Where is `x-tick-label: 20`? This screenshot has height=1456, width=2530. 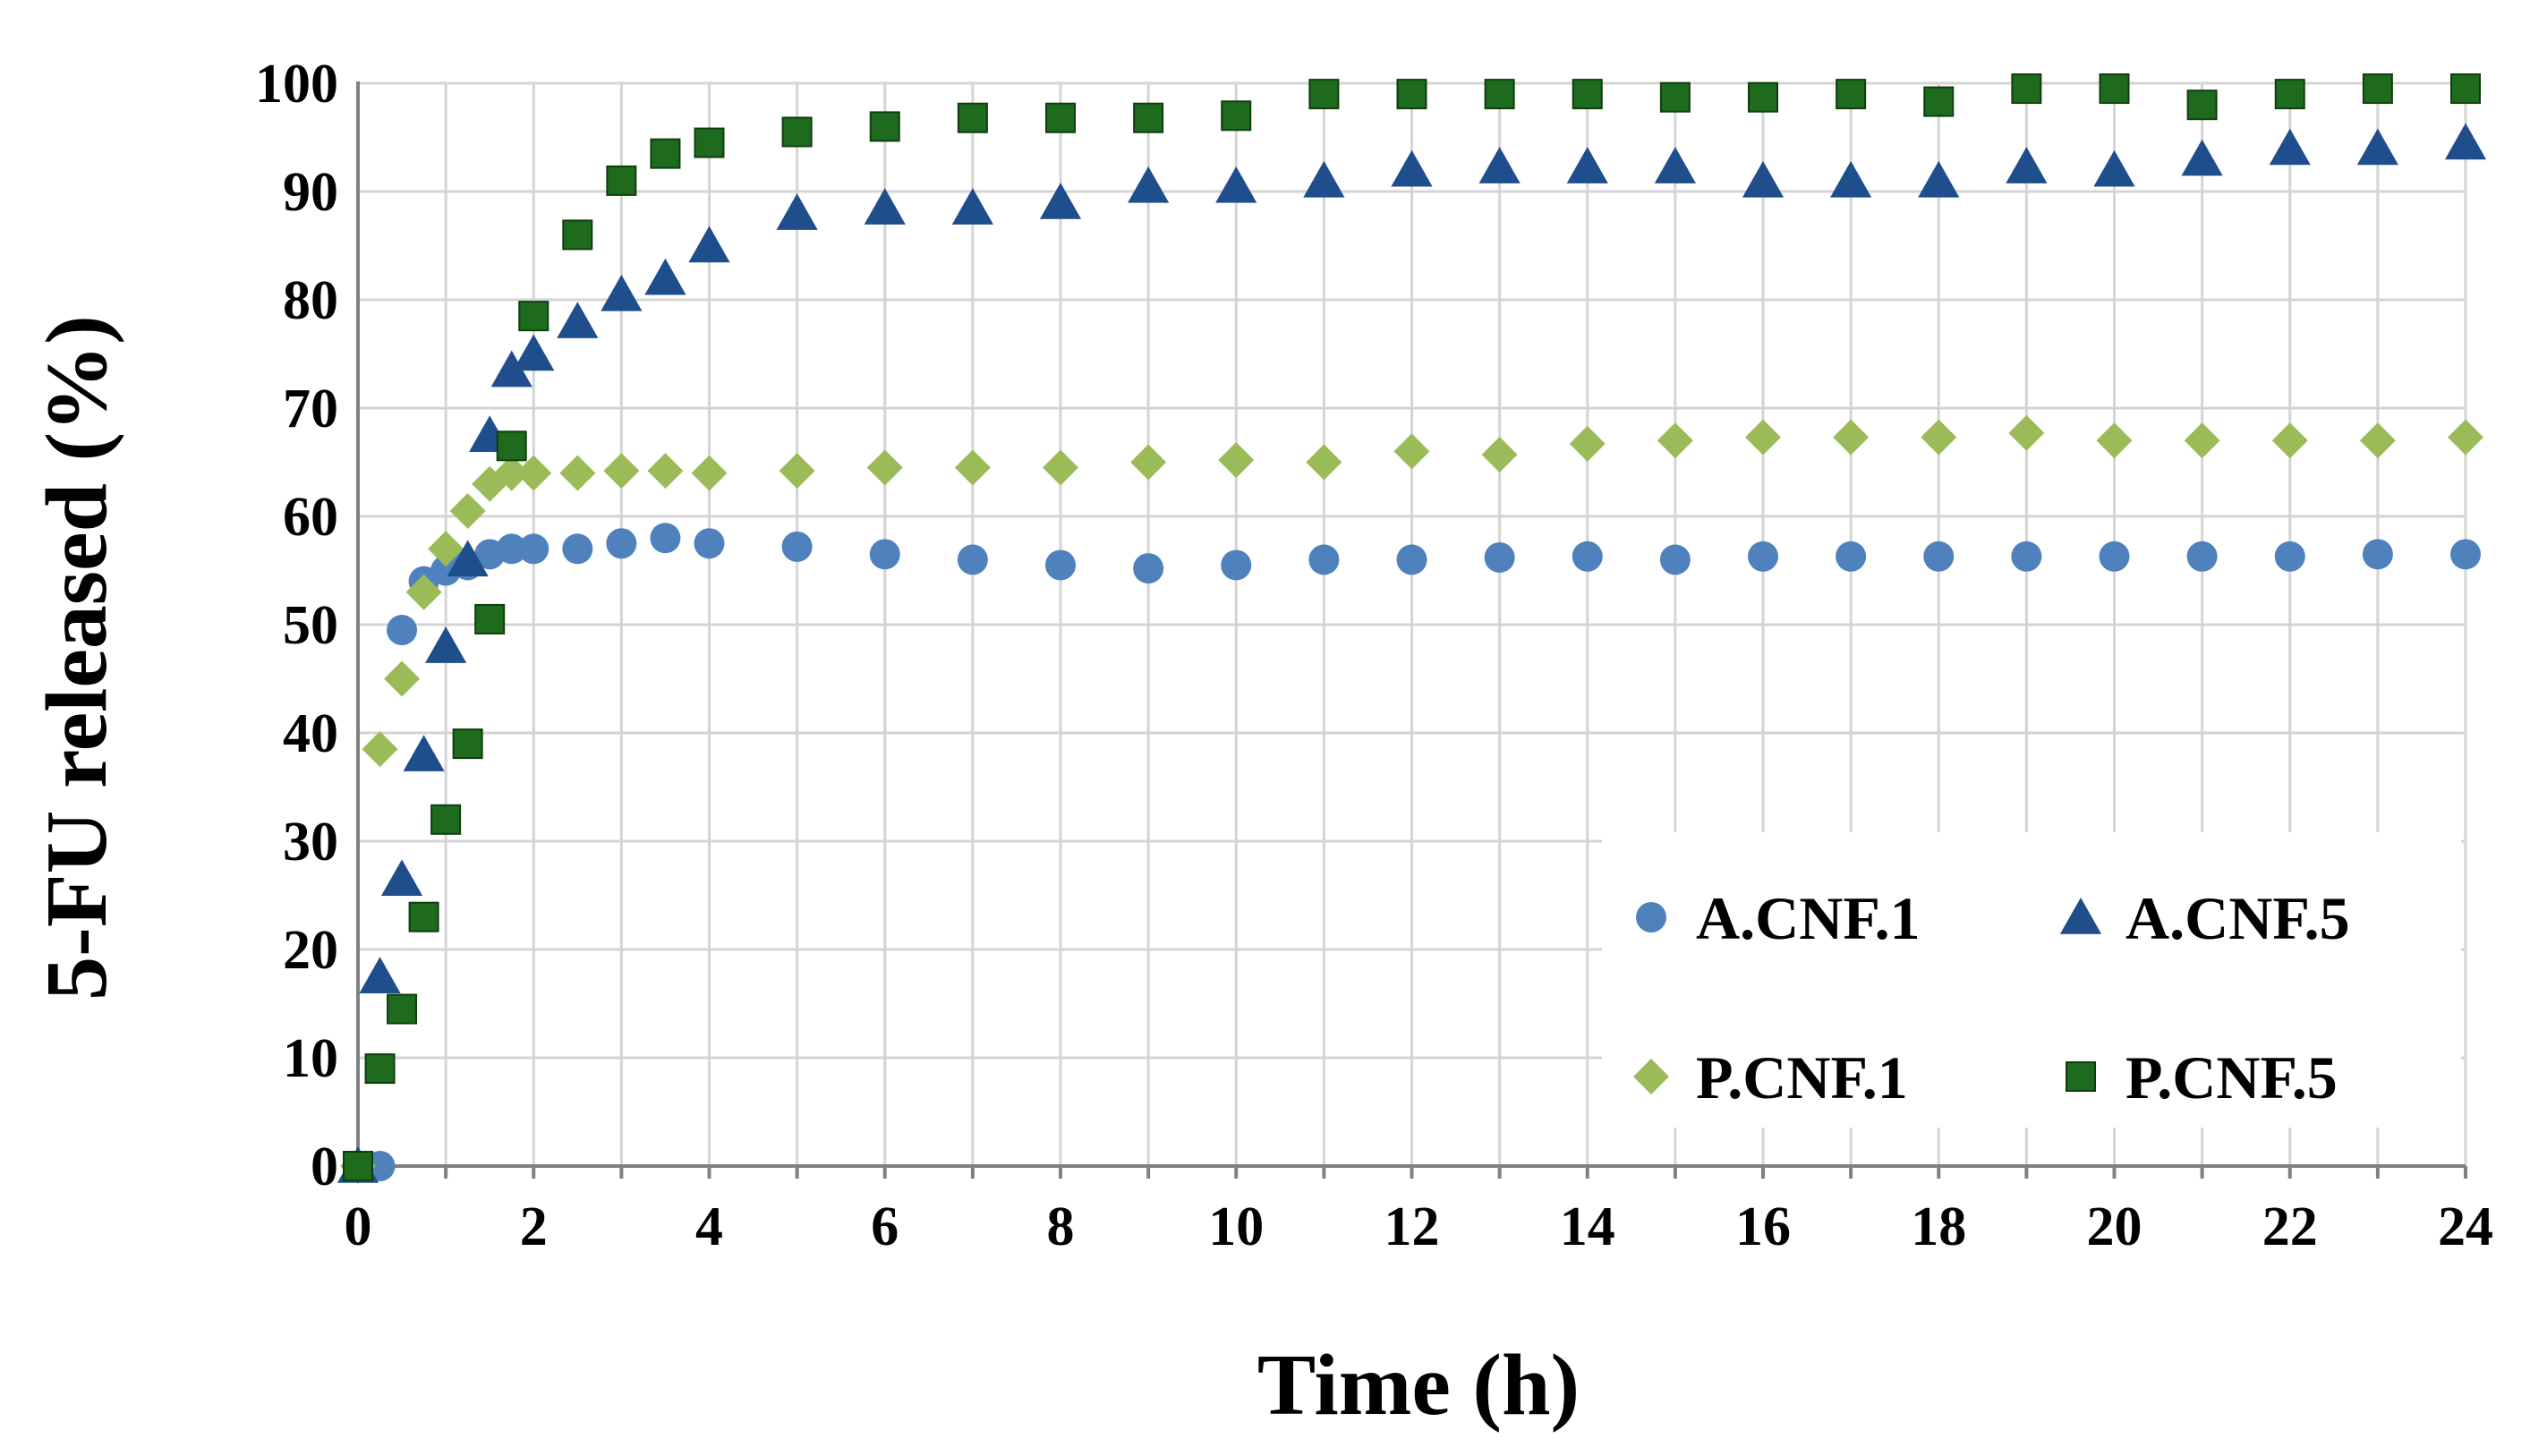
x-tick-label: 20 is located at coordinates (2114, 1226).